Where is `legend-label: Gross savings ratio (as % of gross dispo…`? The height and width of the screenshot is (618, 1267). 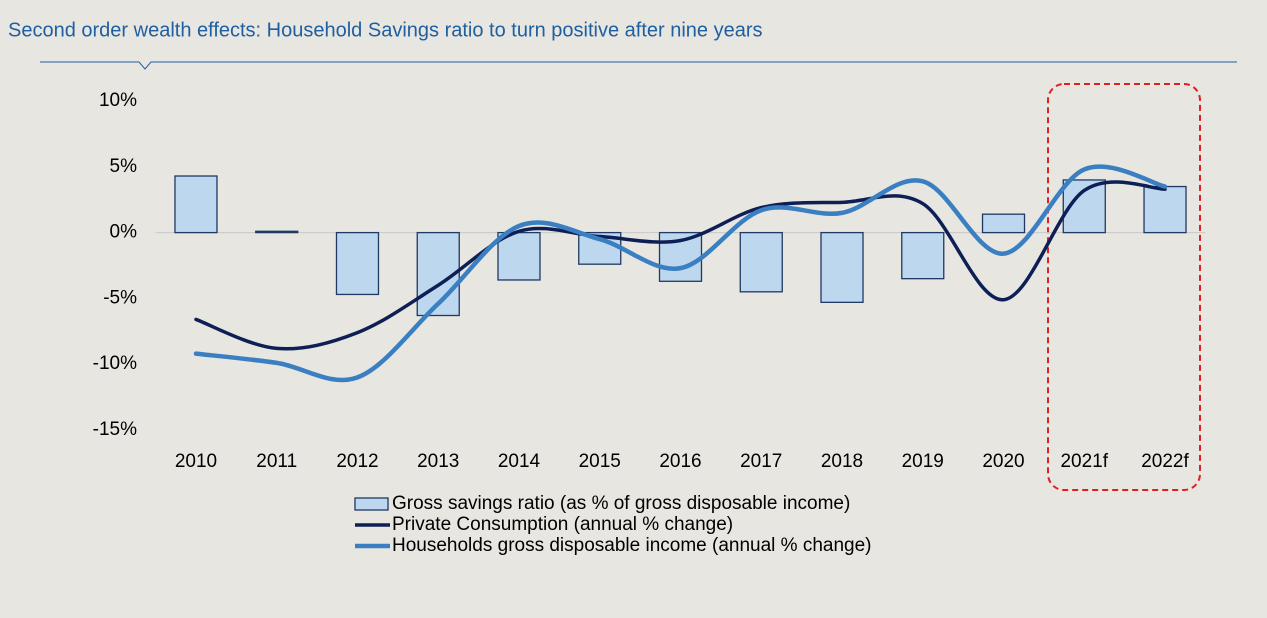
legend-label: Gross savings ratio (as % of gross dispo… is located at coordinates (621, 503).